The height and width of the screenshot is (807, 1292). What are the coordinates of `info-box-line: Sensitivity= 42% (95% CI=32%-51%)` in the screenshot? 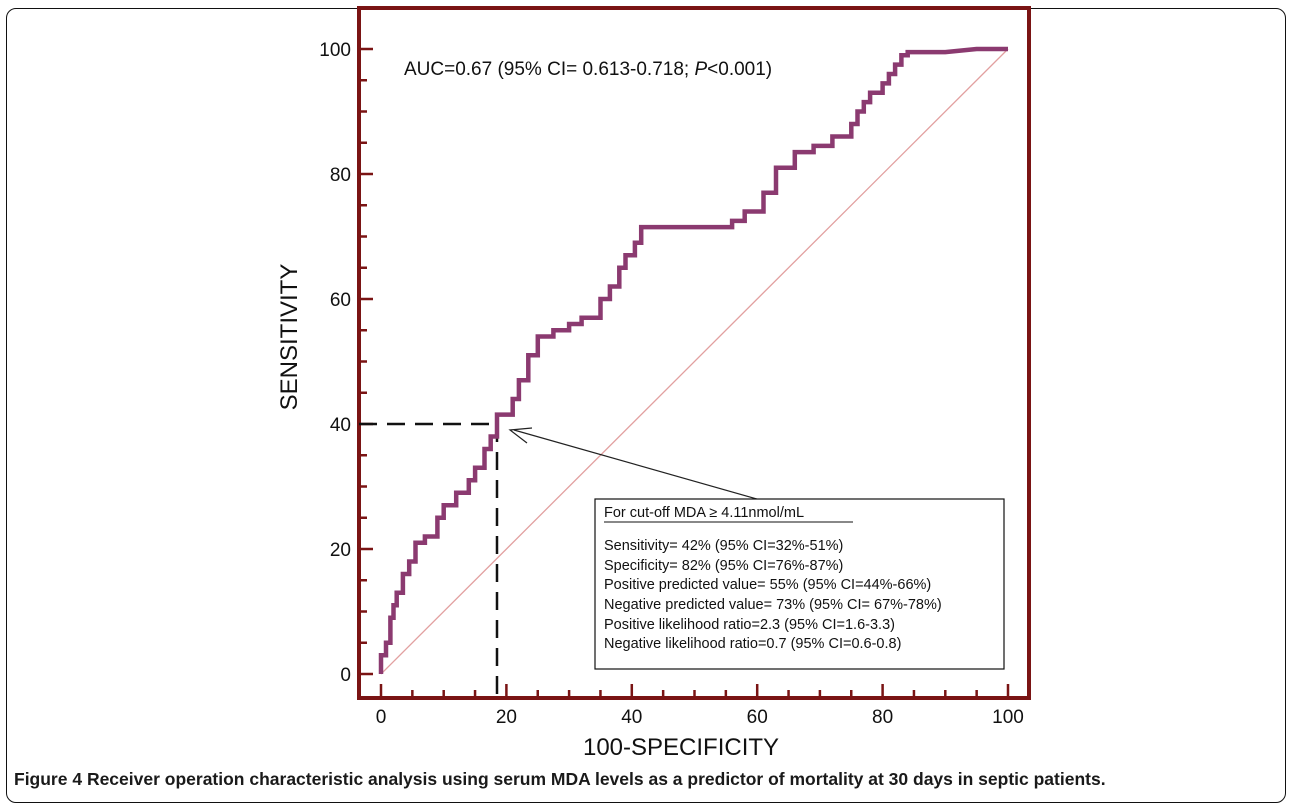 It's located at (723, 546).